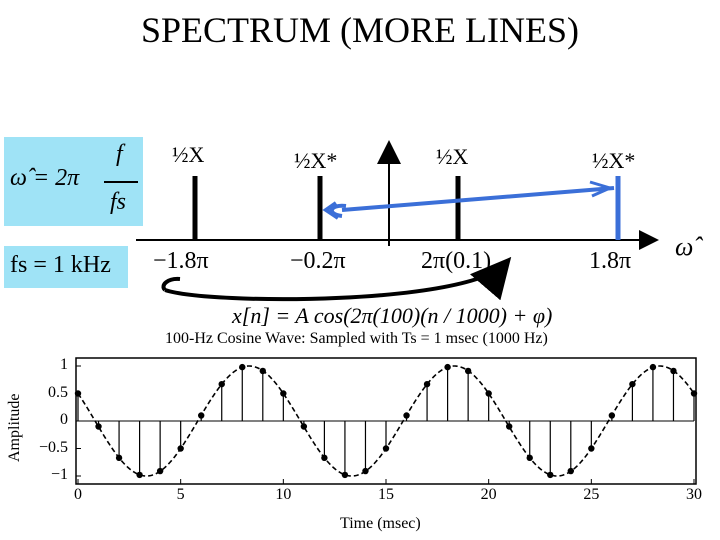 This screenshot has height=540, width=720. Describe the element at coordinates (591, 494) in the screenshot. I see `x-tick-label: 25` at that location.